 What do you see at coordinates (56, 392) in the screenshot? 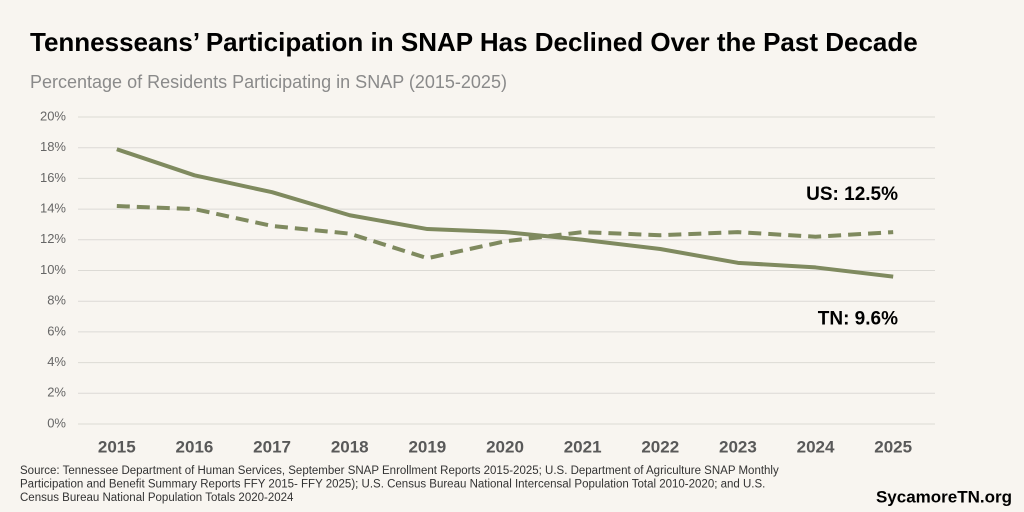
I see `y-tick-label: 2%` at bounding box center [56, 392].